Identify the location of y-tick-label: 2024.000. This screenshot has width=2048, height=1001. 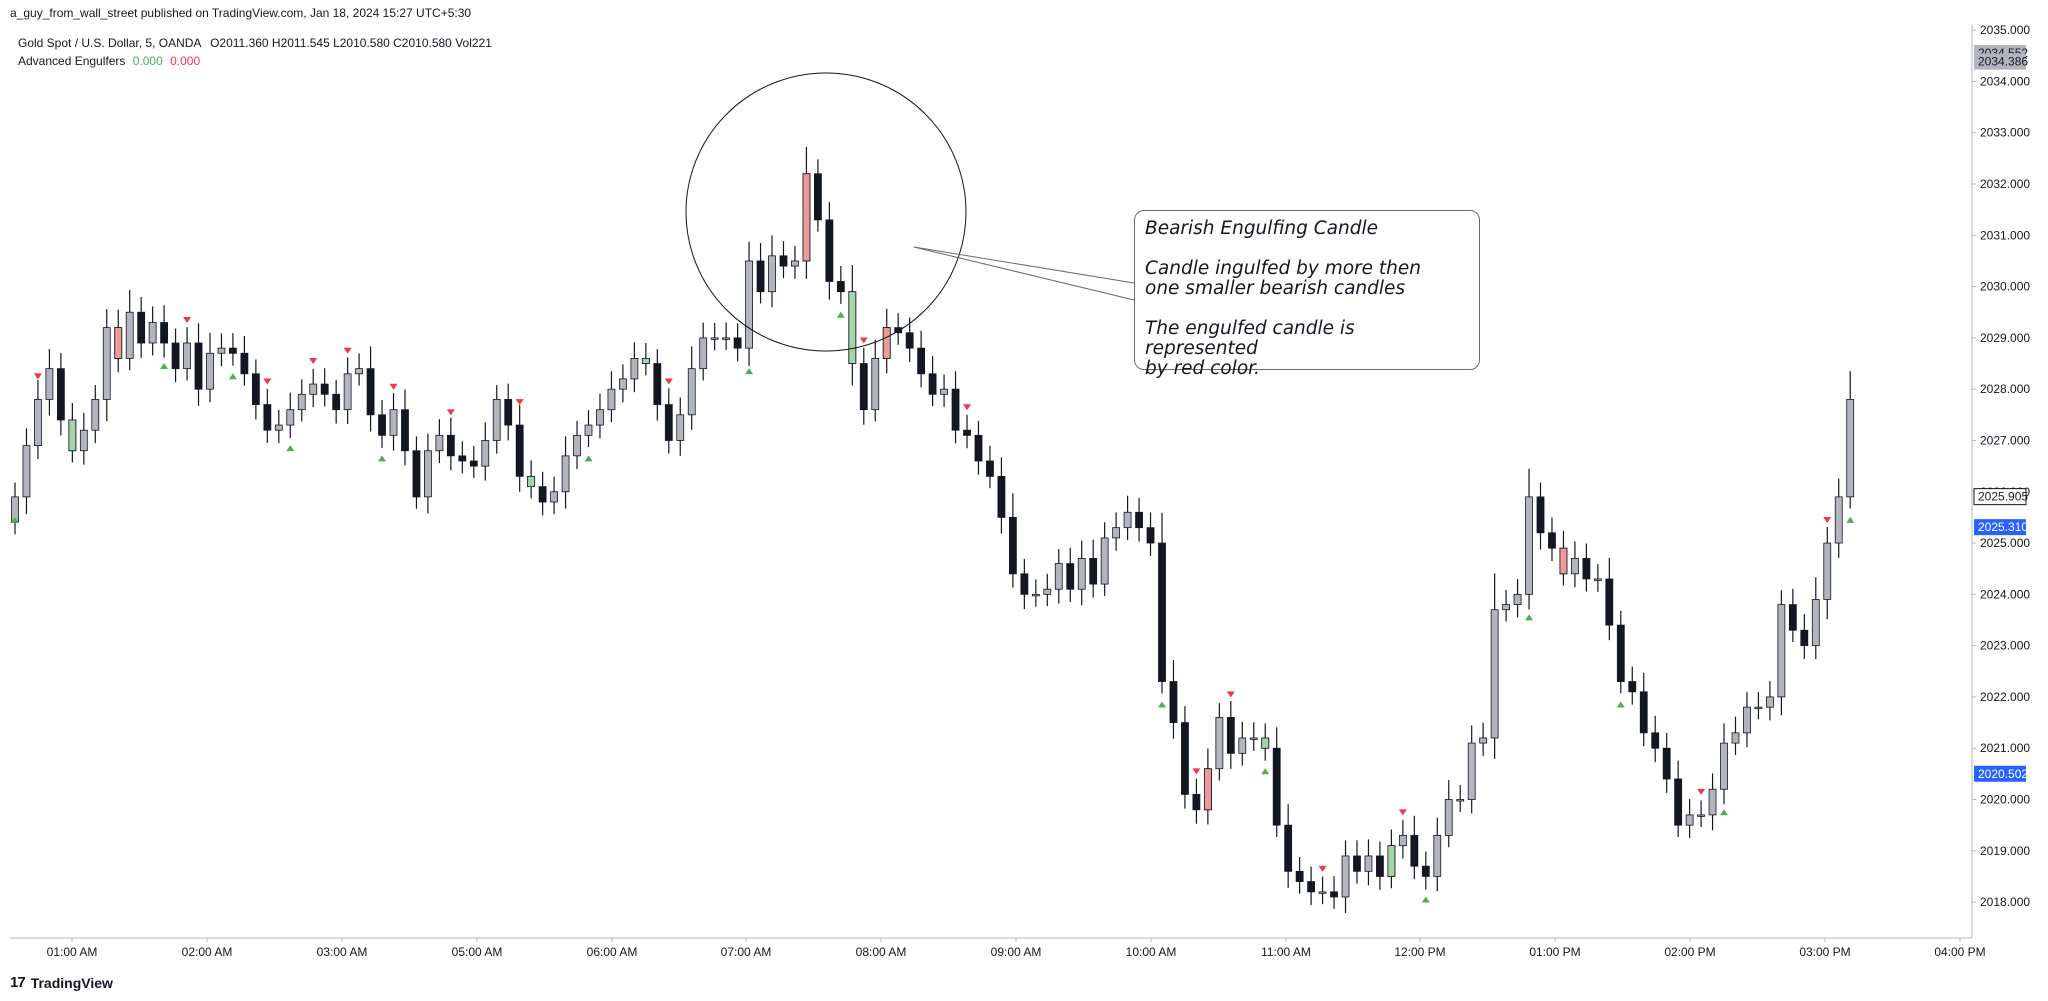
(2005, 594).